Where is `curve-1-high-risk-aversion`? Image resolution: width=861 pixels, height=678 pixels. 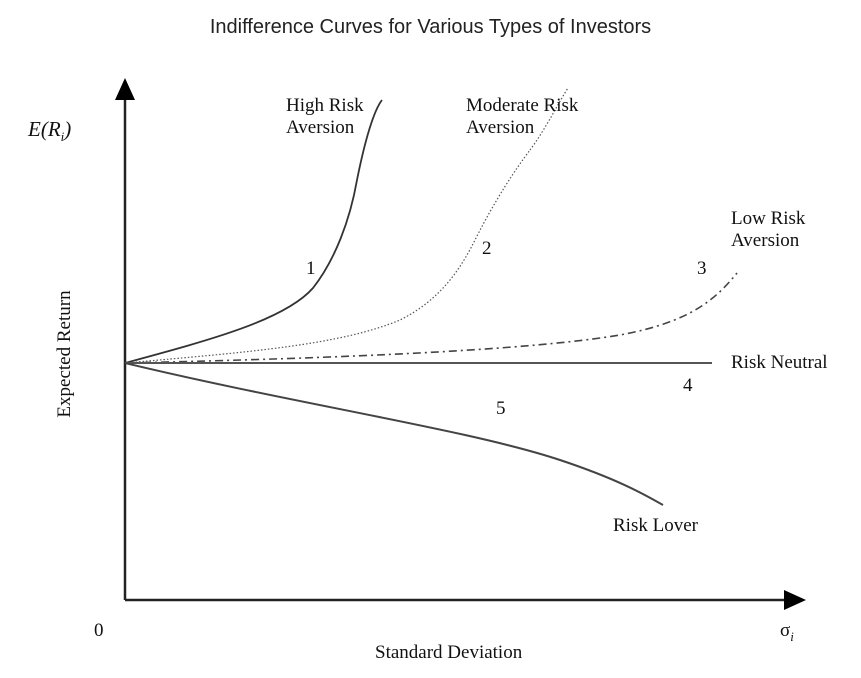
curve-1-high-risk-aversion is located at coordinates (253, 231).